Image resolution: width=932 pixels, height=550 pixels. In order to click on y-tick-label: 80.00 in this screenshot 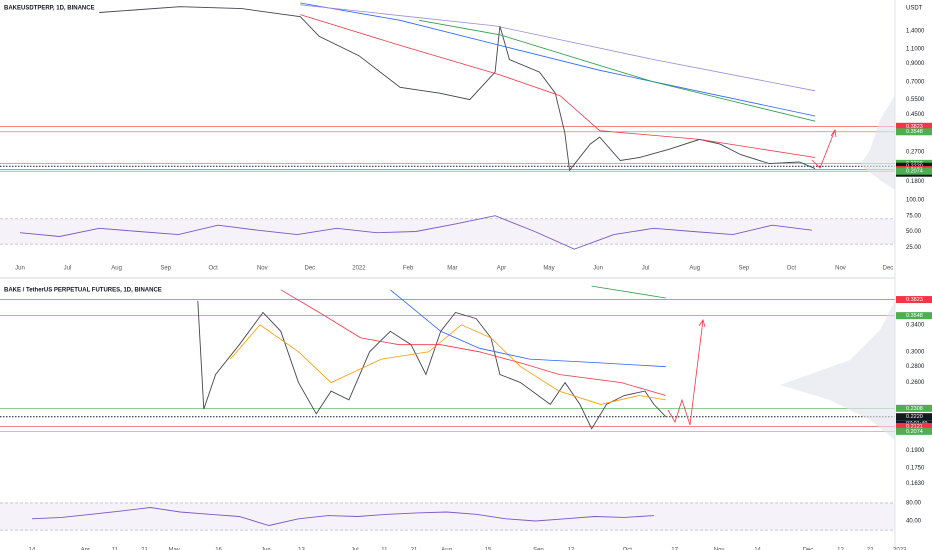, I will do `click(914, 504)`.